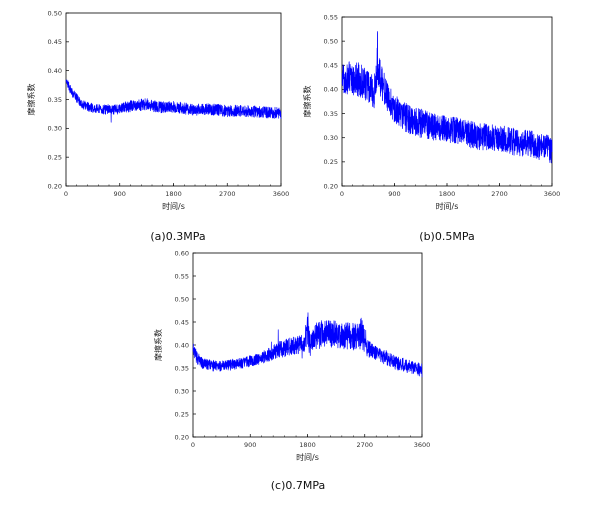 This screenshot has height=509, width=597. What do you see at coordinates (446, 236) in the screenshot?
I see `panel-caption: (b)0.5MPa` at bounding box center [446, 236].